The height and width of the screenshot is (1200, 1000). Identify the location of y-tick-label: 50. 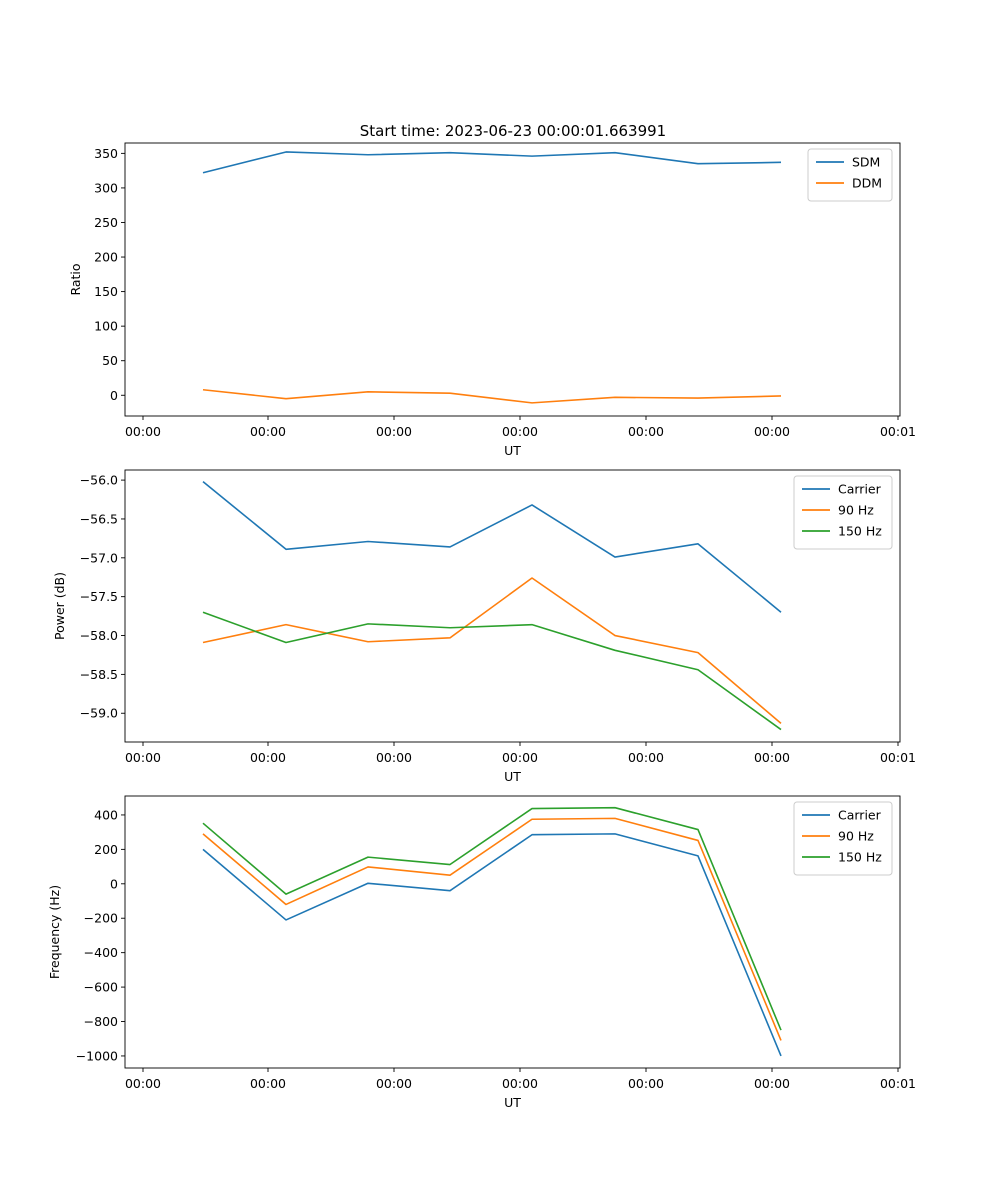
(110, 360).